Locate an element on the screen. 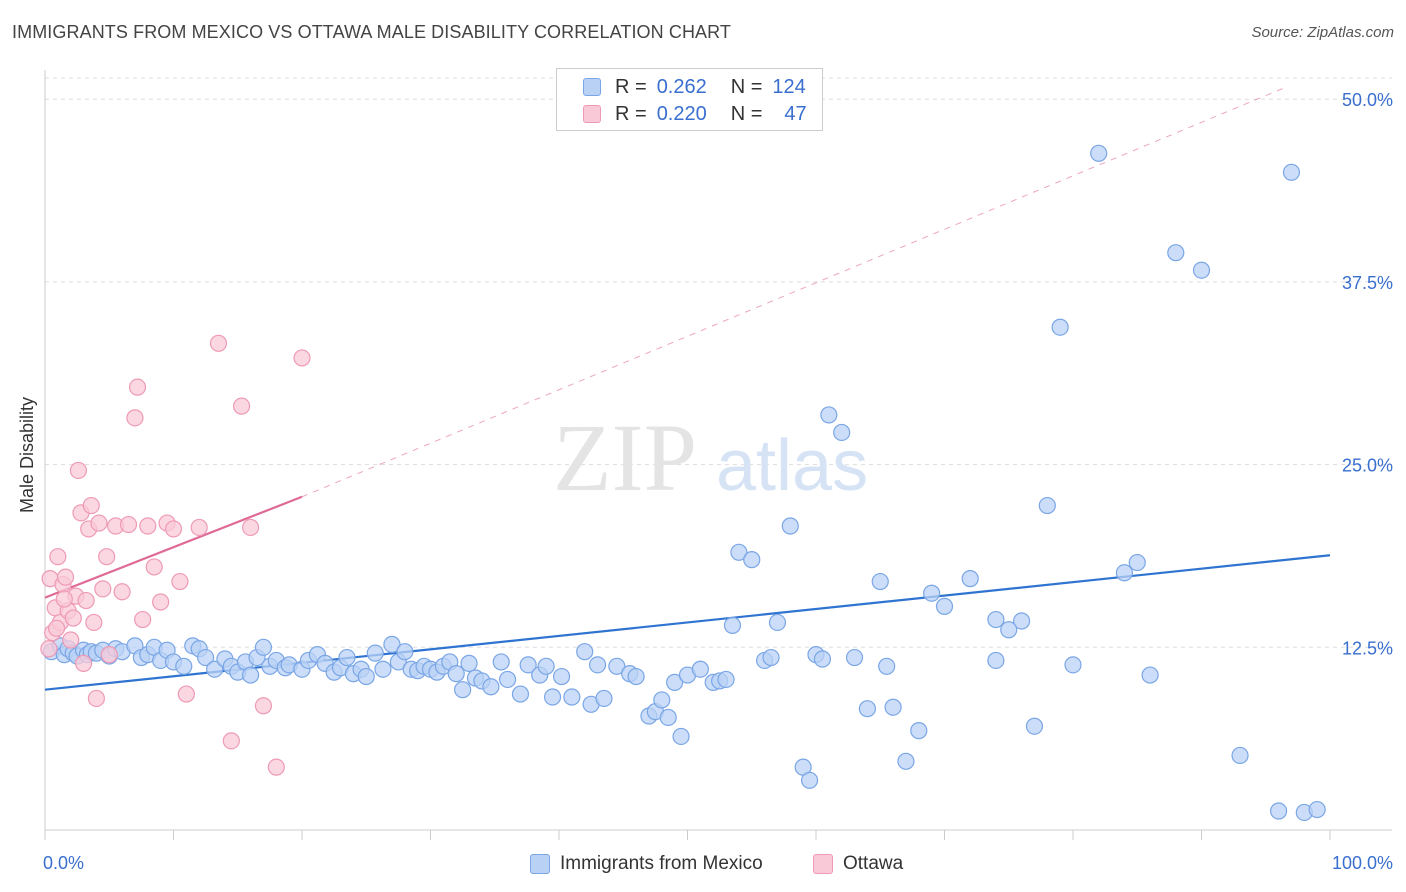  trend-line-mexico is located at coordinates (687, 622).